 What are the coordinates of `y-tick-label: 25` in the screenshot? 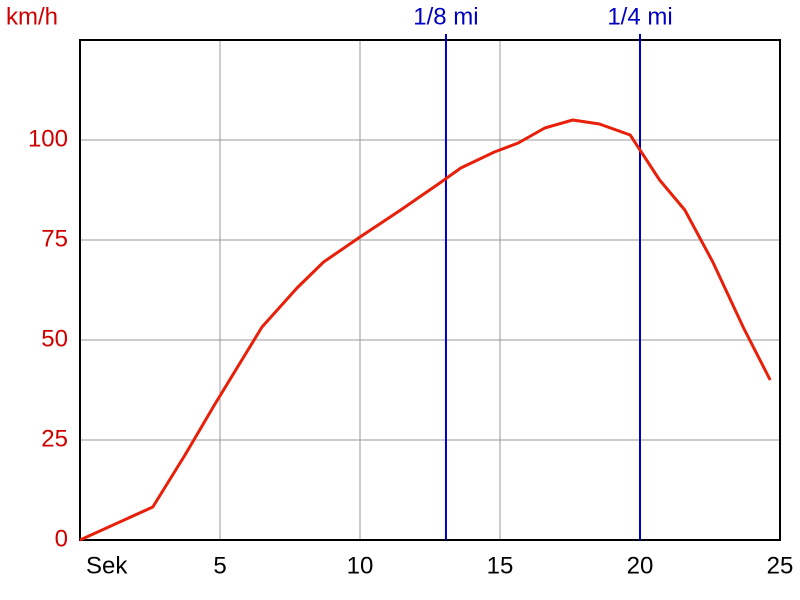 It's located at (54, 438).